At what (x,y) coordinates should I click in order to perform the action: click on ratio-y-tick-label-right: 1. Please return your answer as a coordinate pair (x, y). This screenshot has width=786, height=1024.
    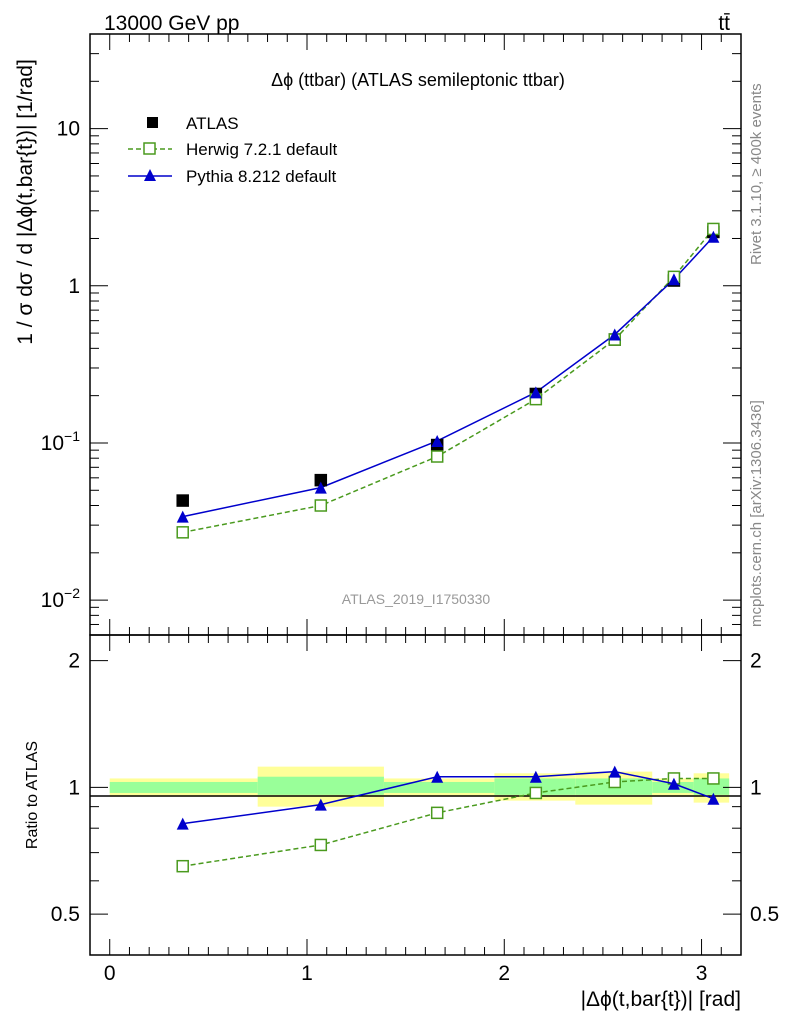
    Looking at the image, I should click on (756, 787).